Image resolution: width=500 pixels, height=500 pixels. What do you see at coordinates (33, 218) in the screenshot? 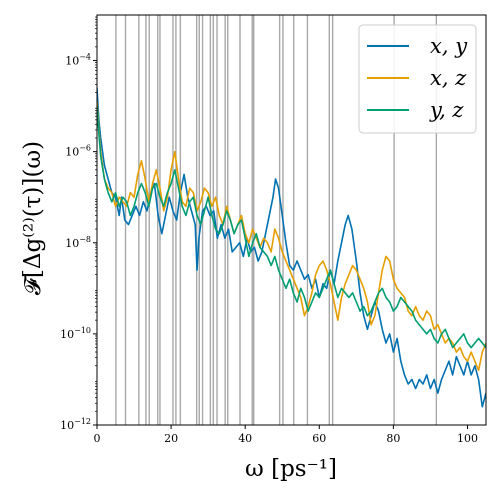
I see `y-axis-label: 𝓕[Δg⁽²⁾(τ)](ω)` at bounding box center [33, 218].